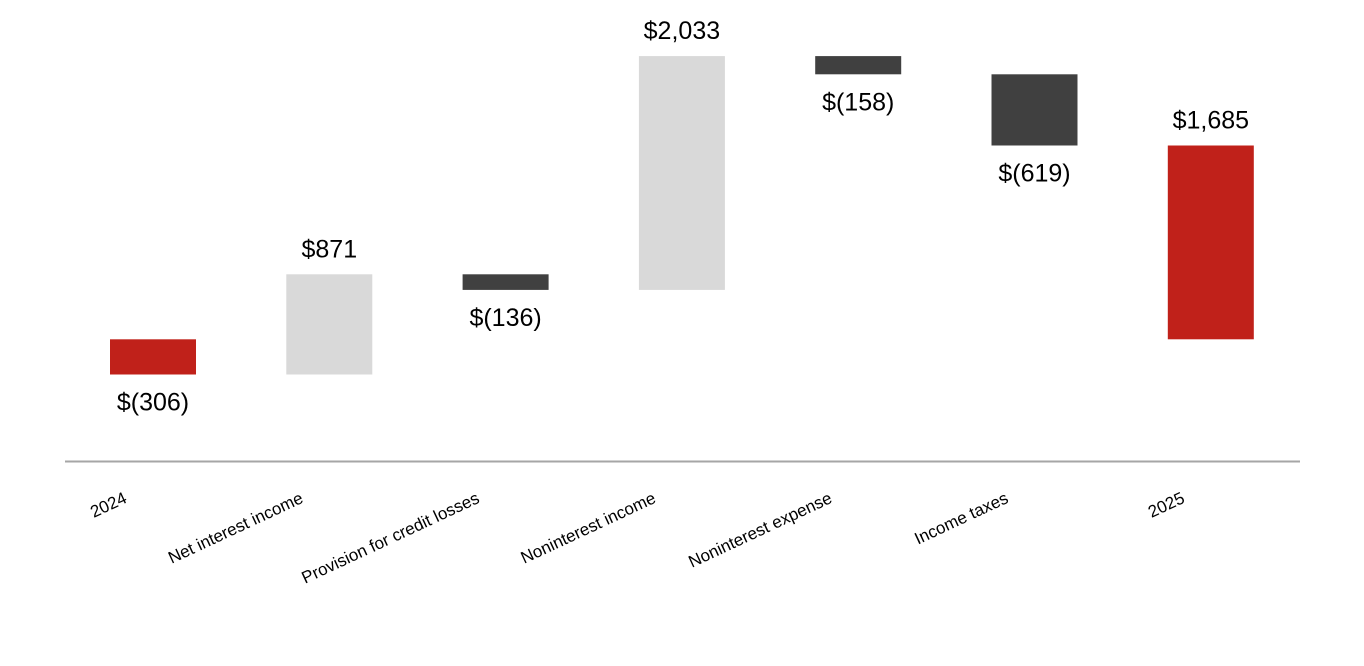 This screenshot has width=1364, height=666. What do you see at coordinates (760, 529) in the screenshot?
I see `x-tick-label-4: Noninterest expense` at bounding box center [760, 529].